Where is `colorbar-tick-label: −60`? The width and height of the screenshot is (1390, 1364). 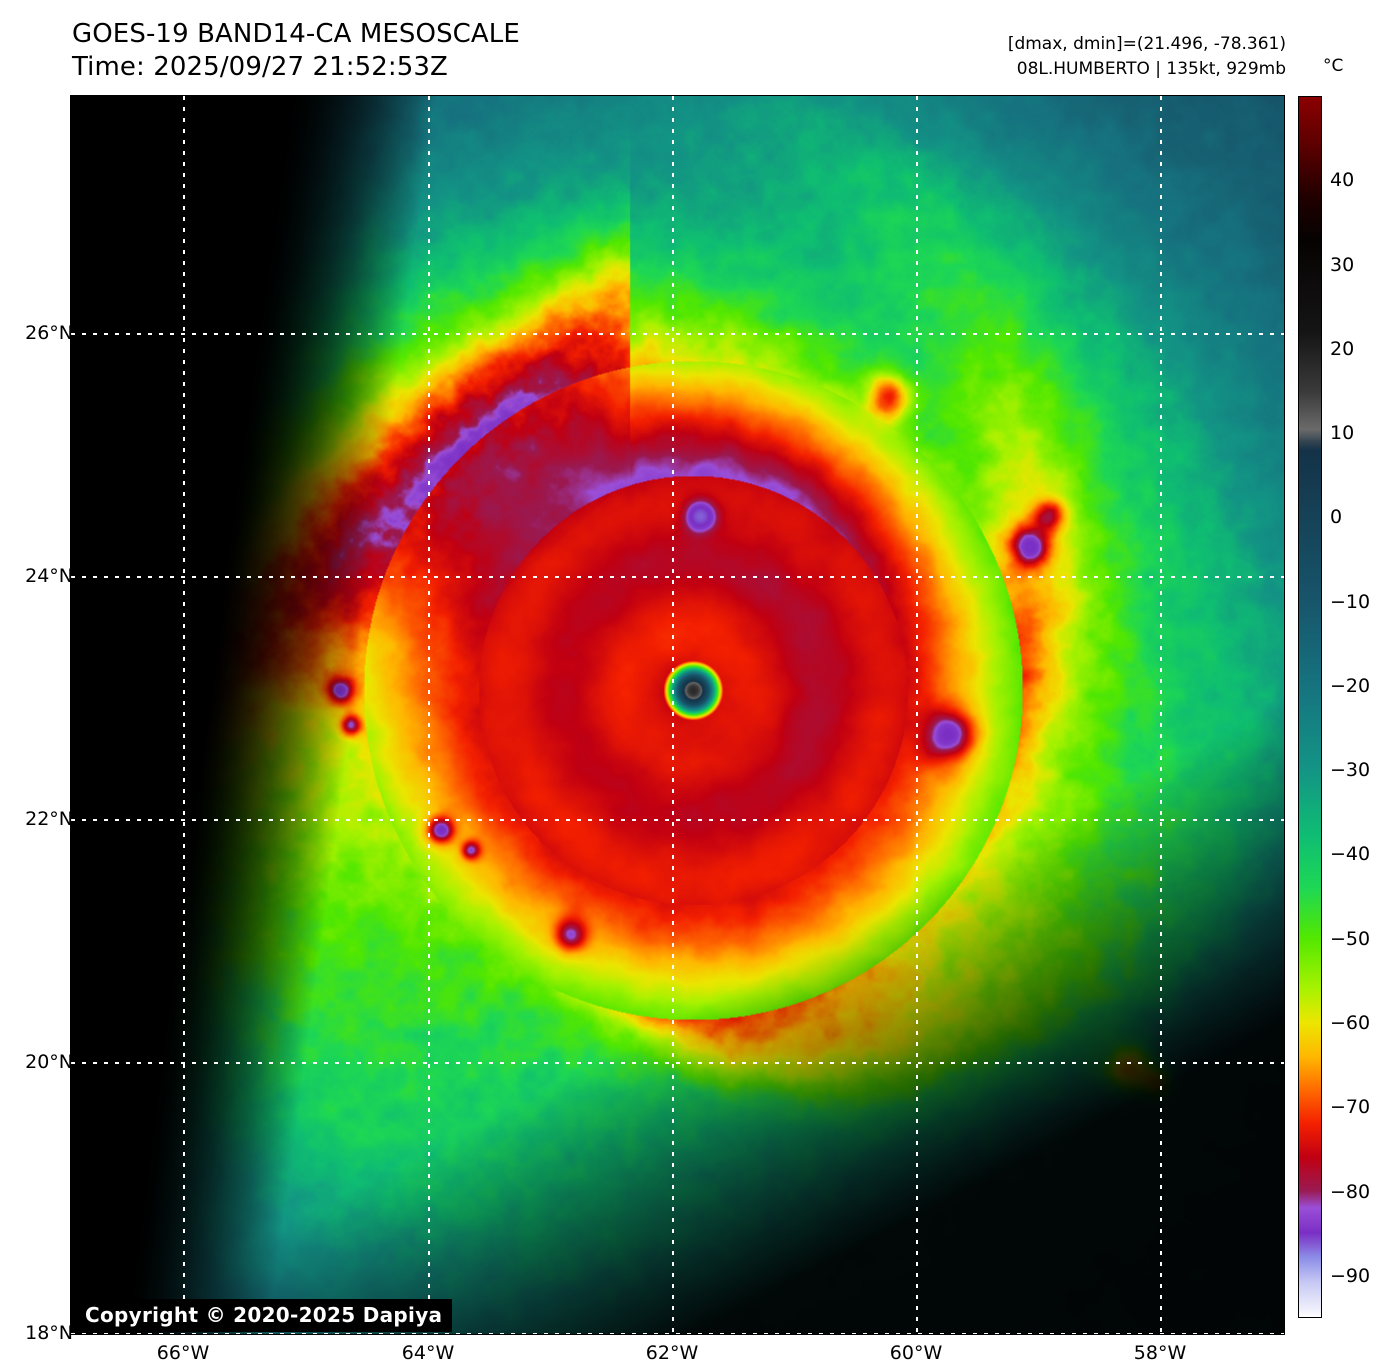 colorbar-tick-label: −60 is located at coordinates (1350, 1023).